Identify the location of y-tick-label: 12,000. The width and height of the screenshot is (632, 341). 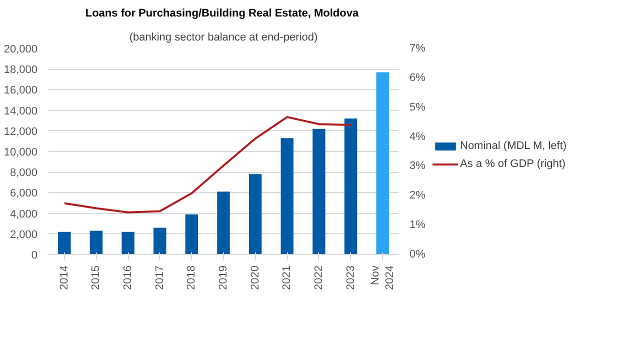
(21, 132).